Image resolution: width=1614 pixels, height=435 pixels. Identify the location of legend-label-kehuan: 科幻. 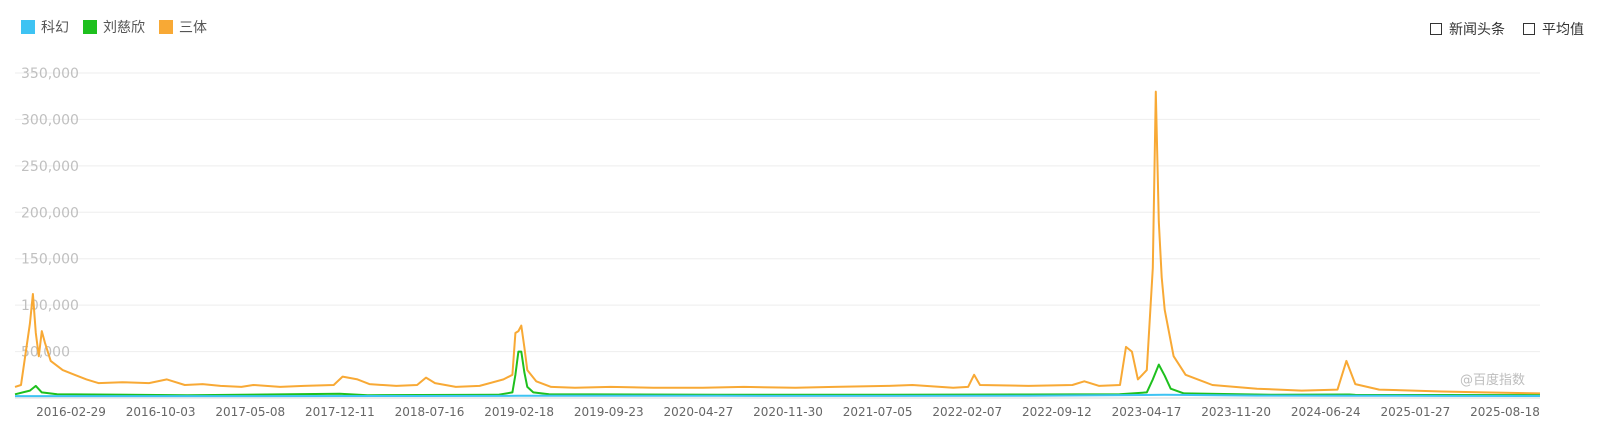
(55, 28).